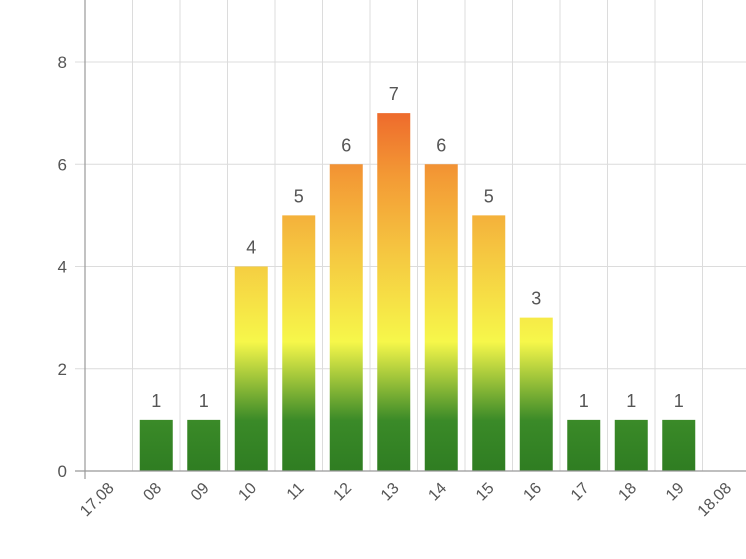  What do you see at coordinates (152, 492) in the screenshot?
I see `x-tick-label: 08` at bounding box center [152, 492].